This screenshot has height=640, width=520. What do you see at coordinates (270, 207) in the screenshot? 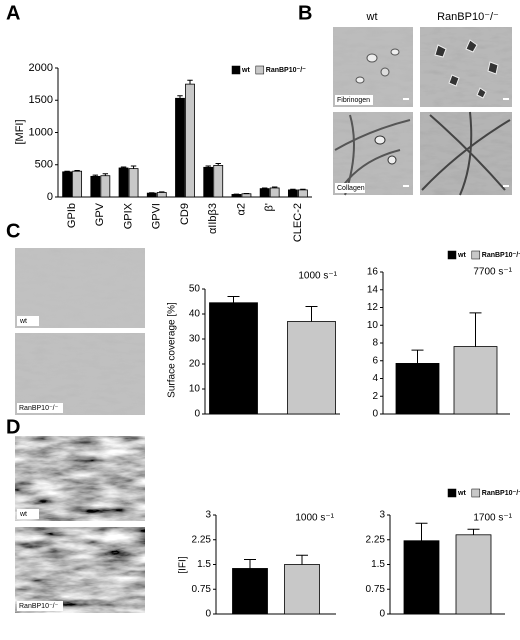
I see `x-tick-label: β'` at bounding box center [270, 207].